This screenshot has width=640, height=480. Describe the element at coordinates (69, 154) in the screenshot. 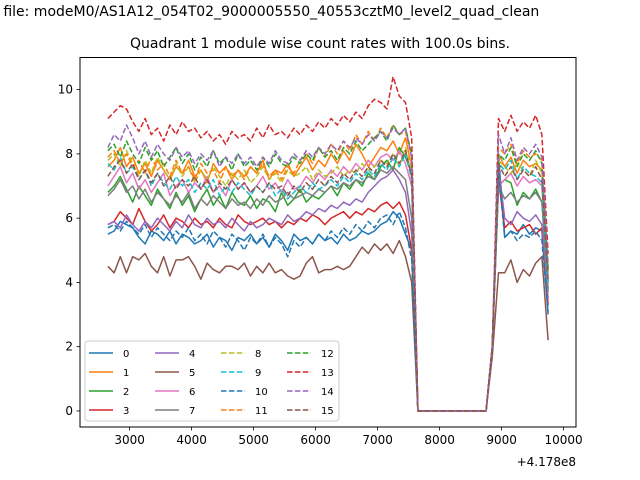

I see `y-tick-label: 8` at that location.